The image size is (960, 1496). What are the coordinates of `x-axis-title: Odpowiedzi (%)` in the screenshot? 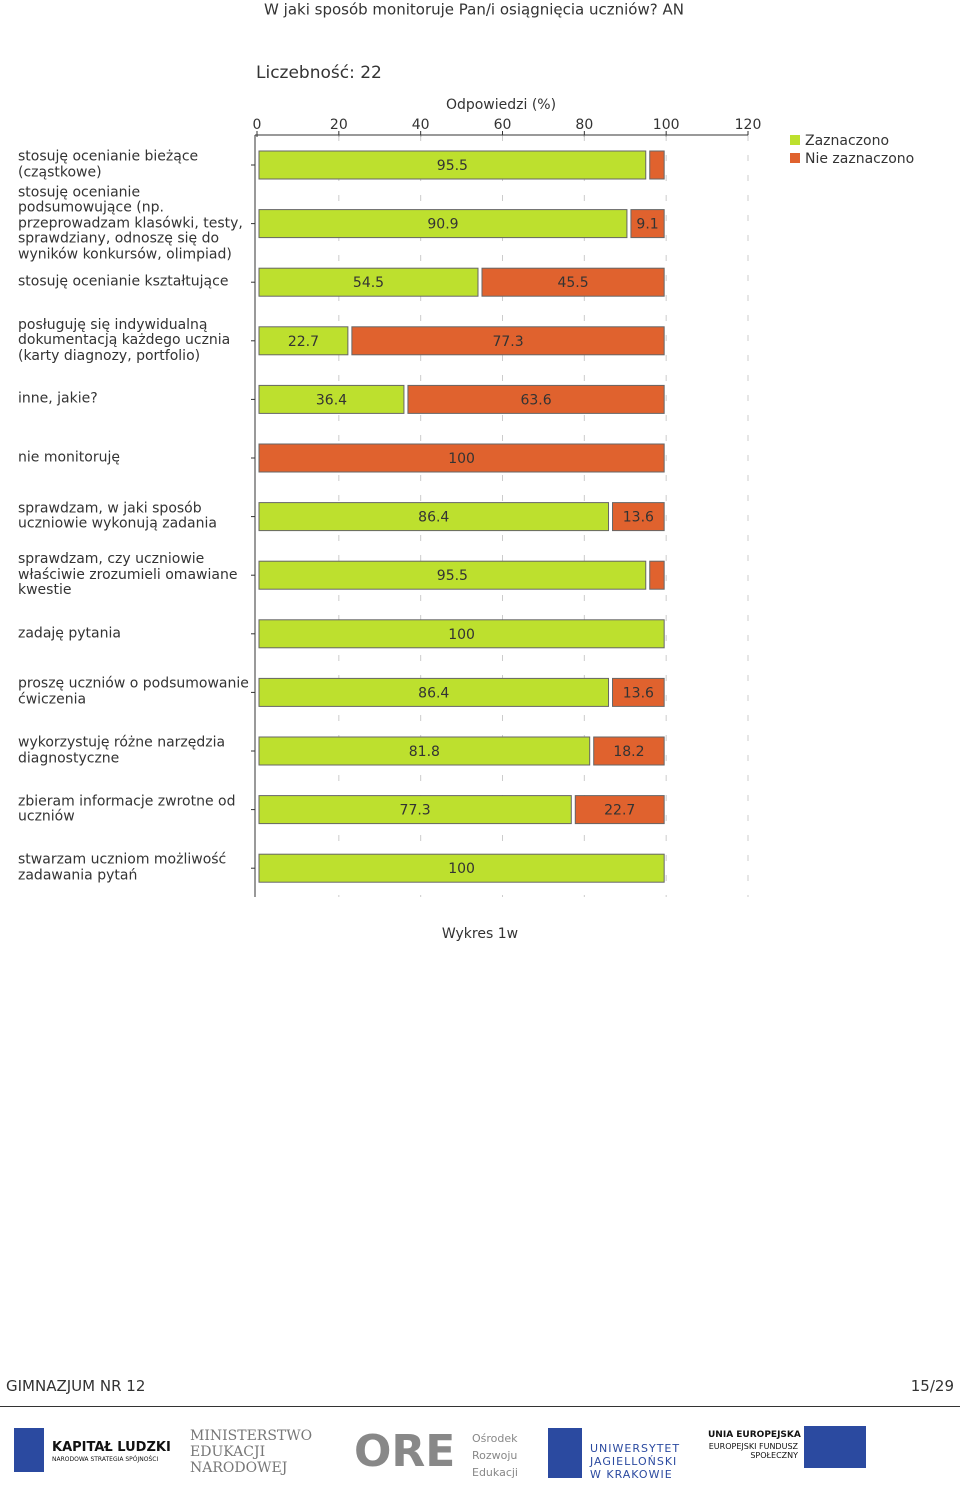 It's located at (501, 105).